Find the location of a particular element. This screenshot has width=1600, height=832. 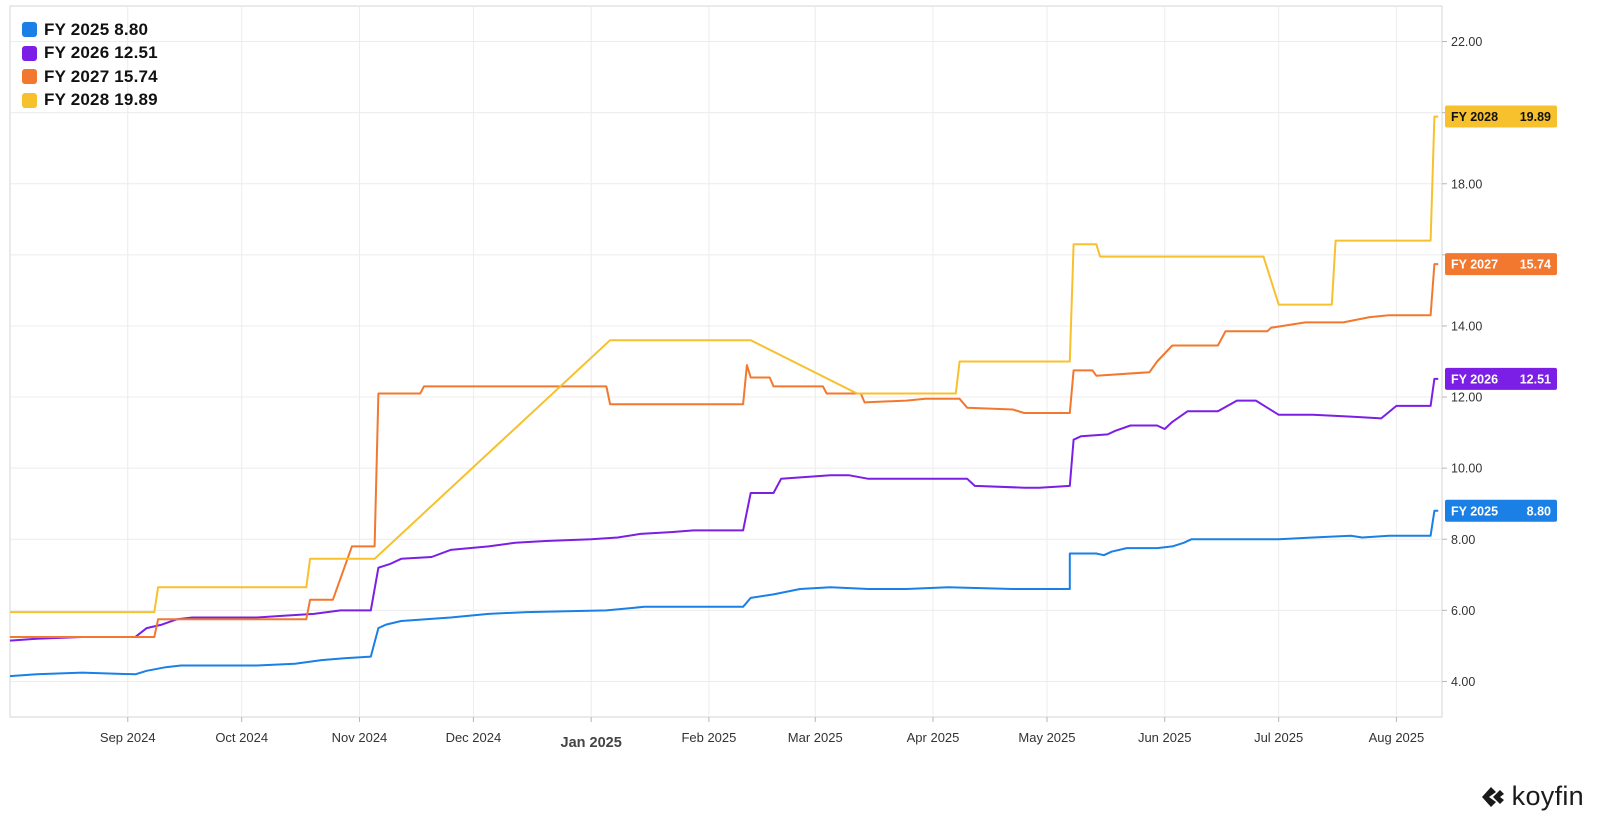

y-tick-label: 18.00 is located at coordinates (1466, 184).